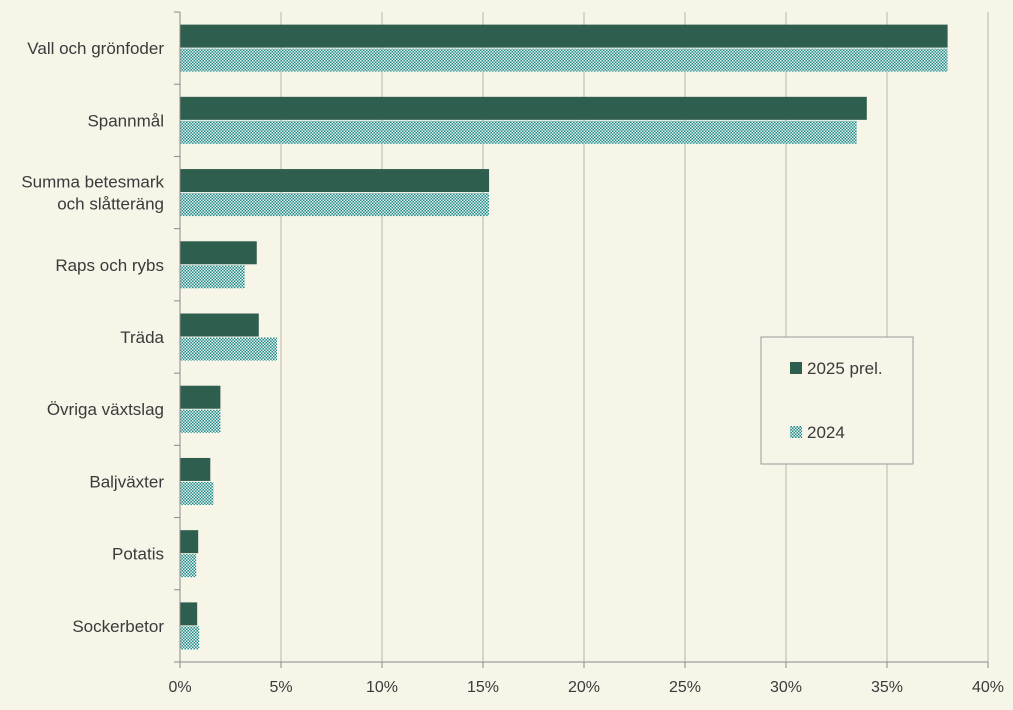 Image resolution: width=1013 pixels, height=710 pixels. Describe the element at coordinates (109, 265) in the screenshot. I see `category-label: Raps och rybs` at that location.